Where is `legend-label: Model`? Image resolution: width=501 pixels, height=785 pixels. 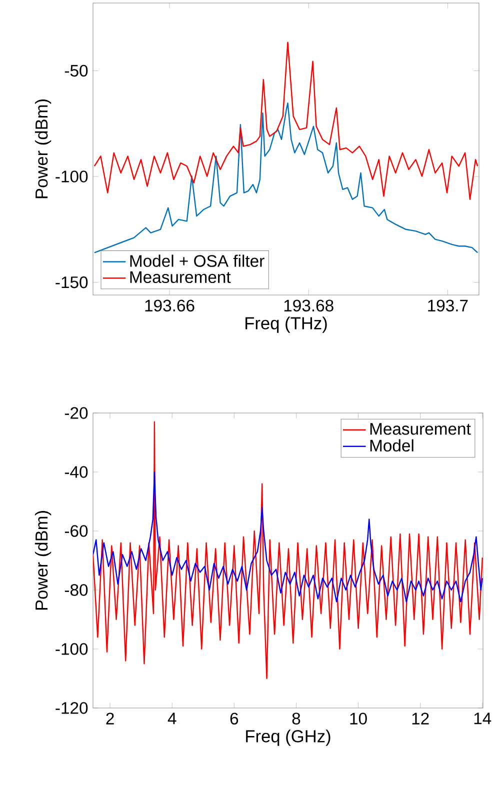
legend-label: Model is located at coordinates (392, 445).